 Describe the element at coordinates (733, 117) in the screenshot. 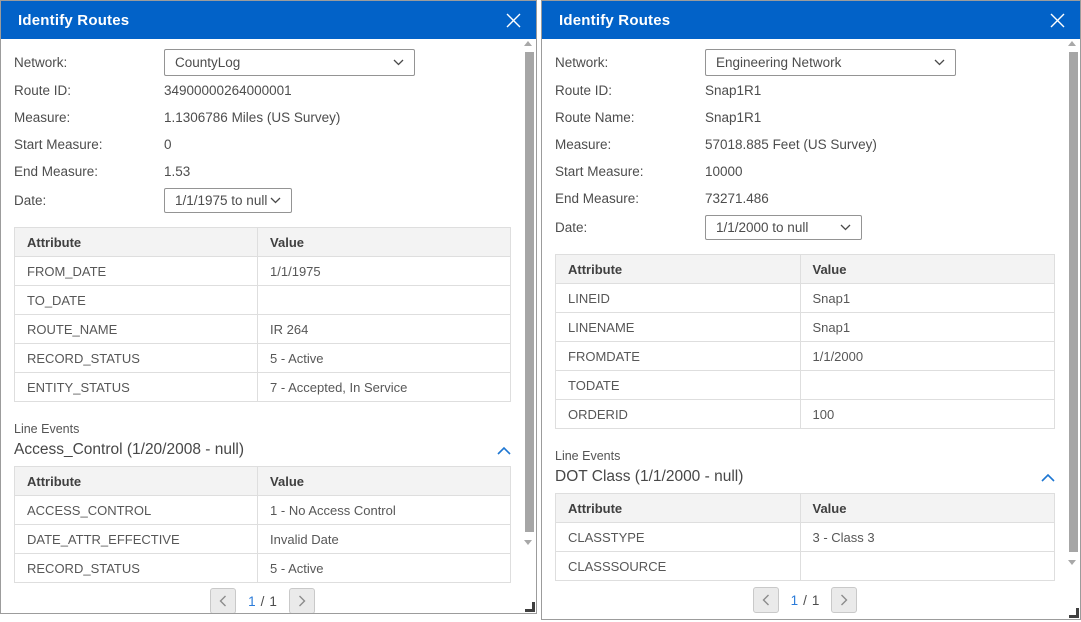

I see `field-value: Snap1R1` at that location.